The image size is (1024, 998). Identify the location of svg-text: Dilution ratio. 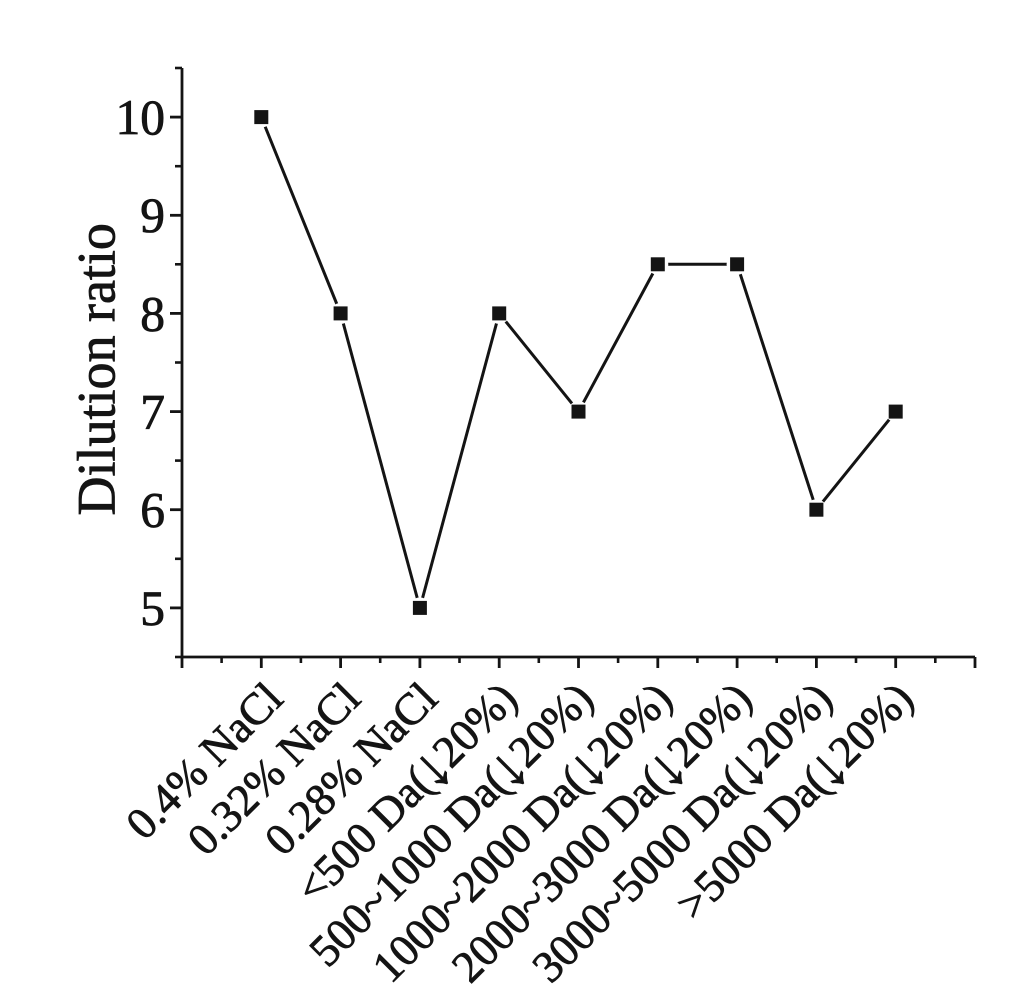
(97, 369).